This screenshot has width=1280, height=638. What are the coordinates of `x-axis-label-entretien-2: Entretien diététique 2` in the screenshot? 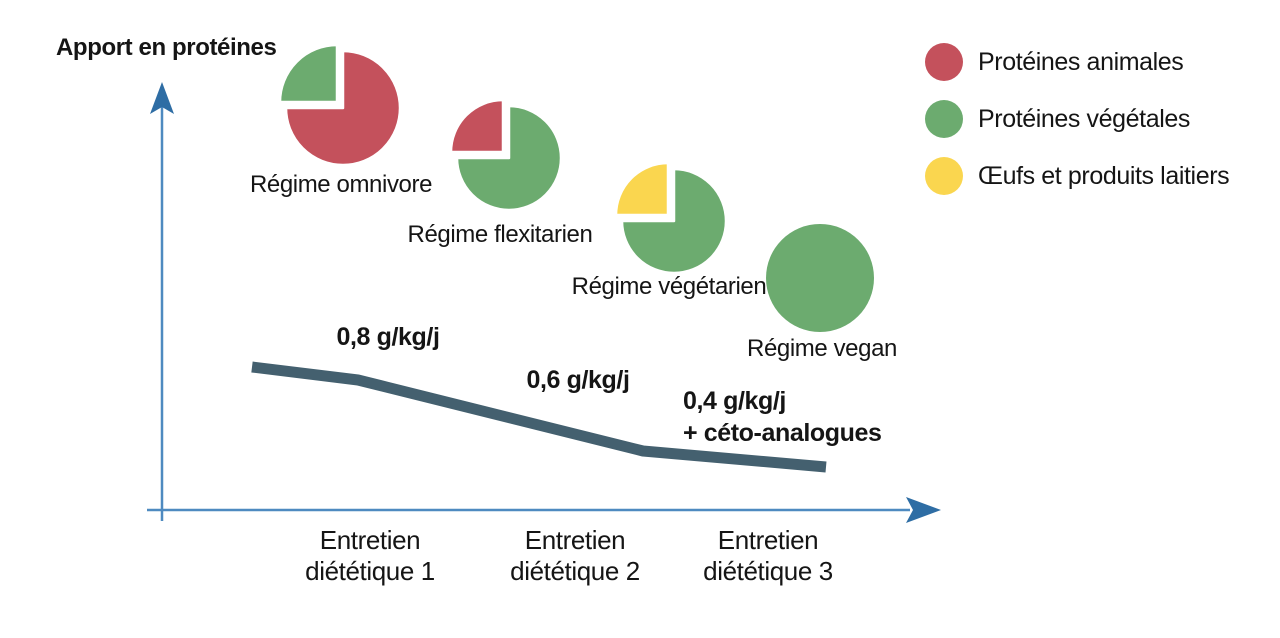 It's located at (575, 555).